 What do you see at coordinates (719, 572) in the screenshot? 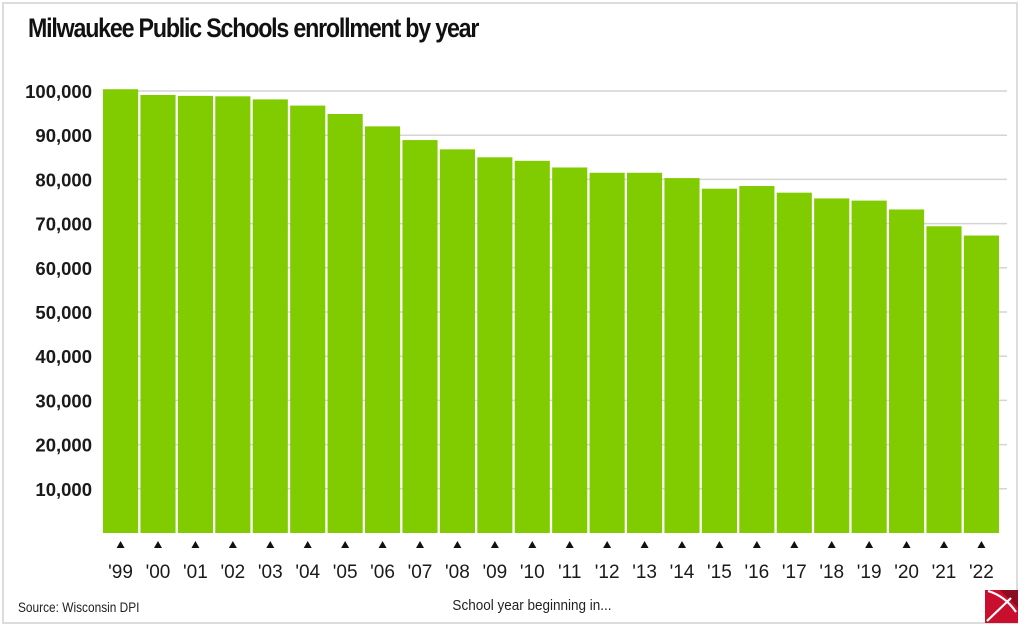
I see `x-tick-label: '15` at bounding box center [719, 572].